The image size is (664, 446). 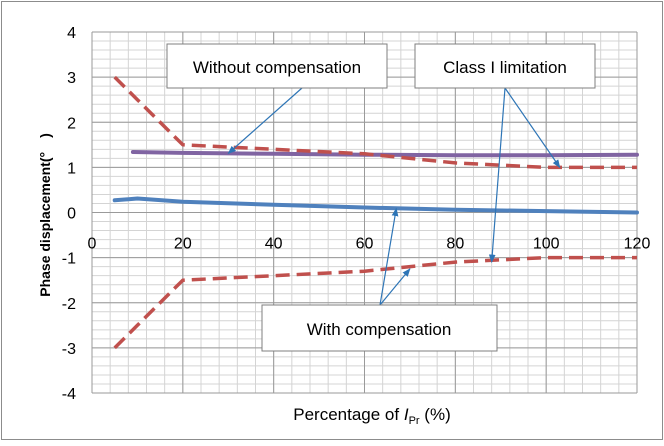 What do you see at coordinates (45, 215) in the screenshot?
I see `y-axis-label: Phase displacement(° )` at bounding box center [45, 215].